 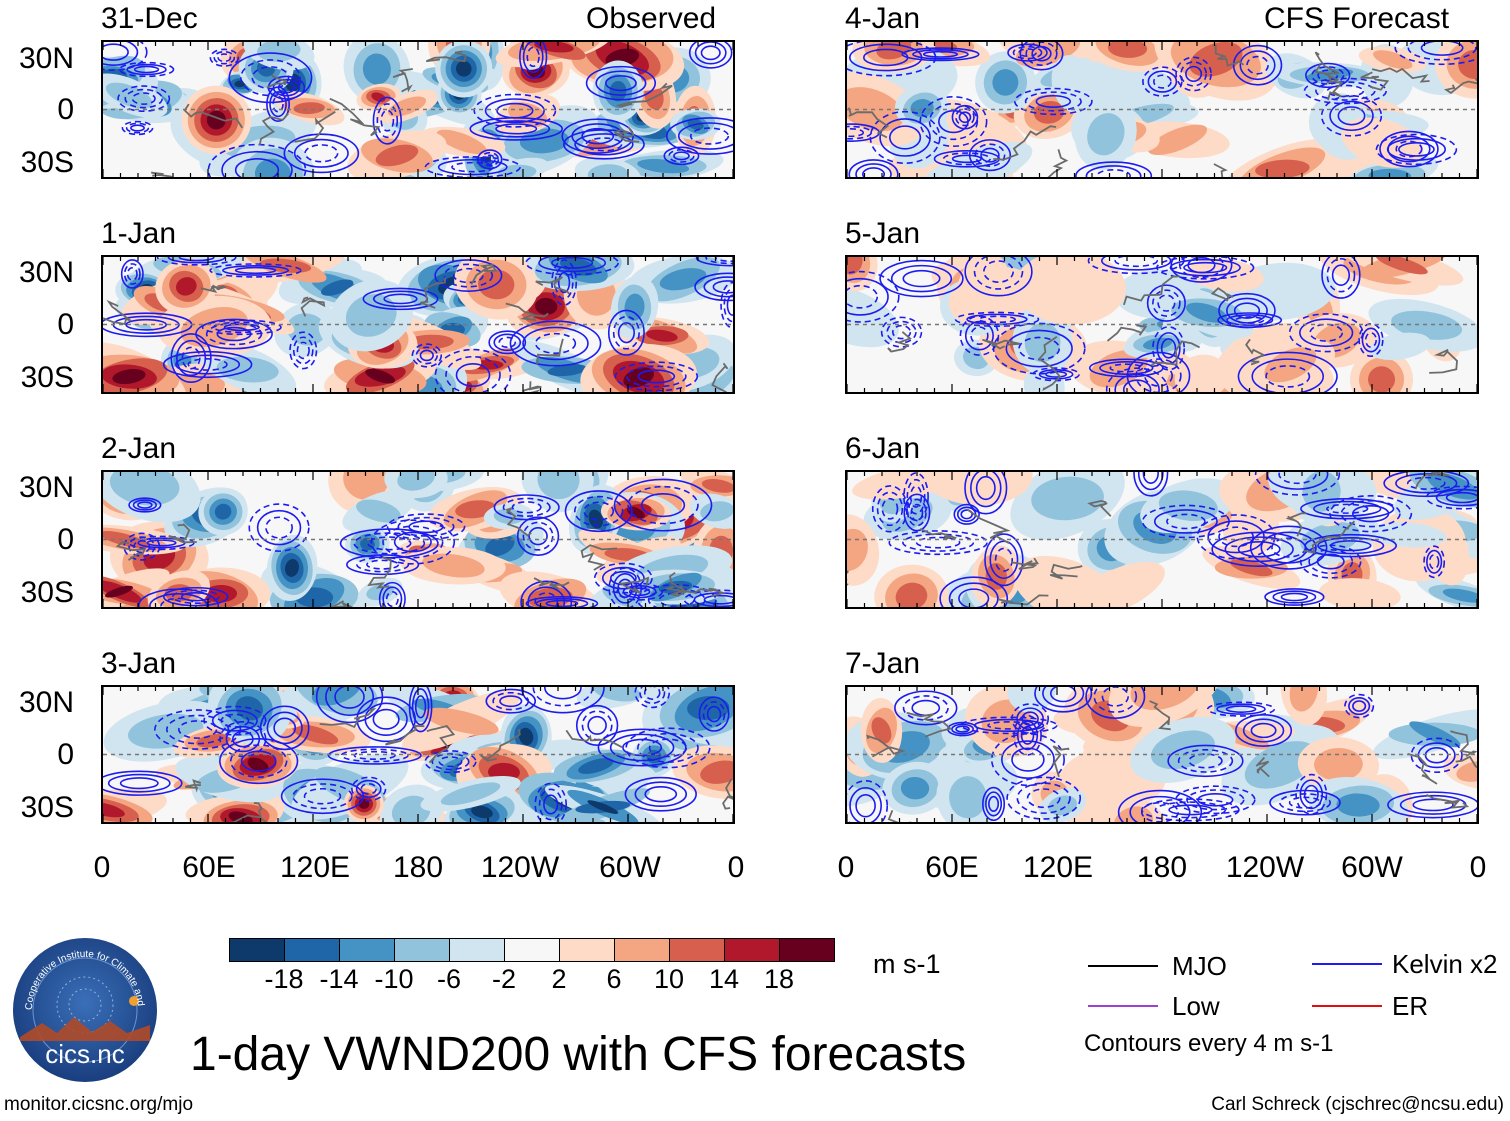 I want to click on legend-label-low: Low, so click(x=1196, y=1006).